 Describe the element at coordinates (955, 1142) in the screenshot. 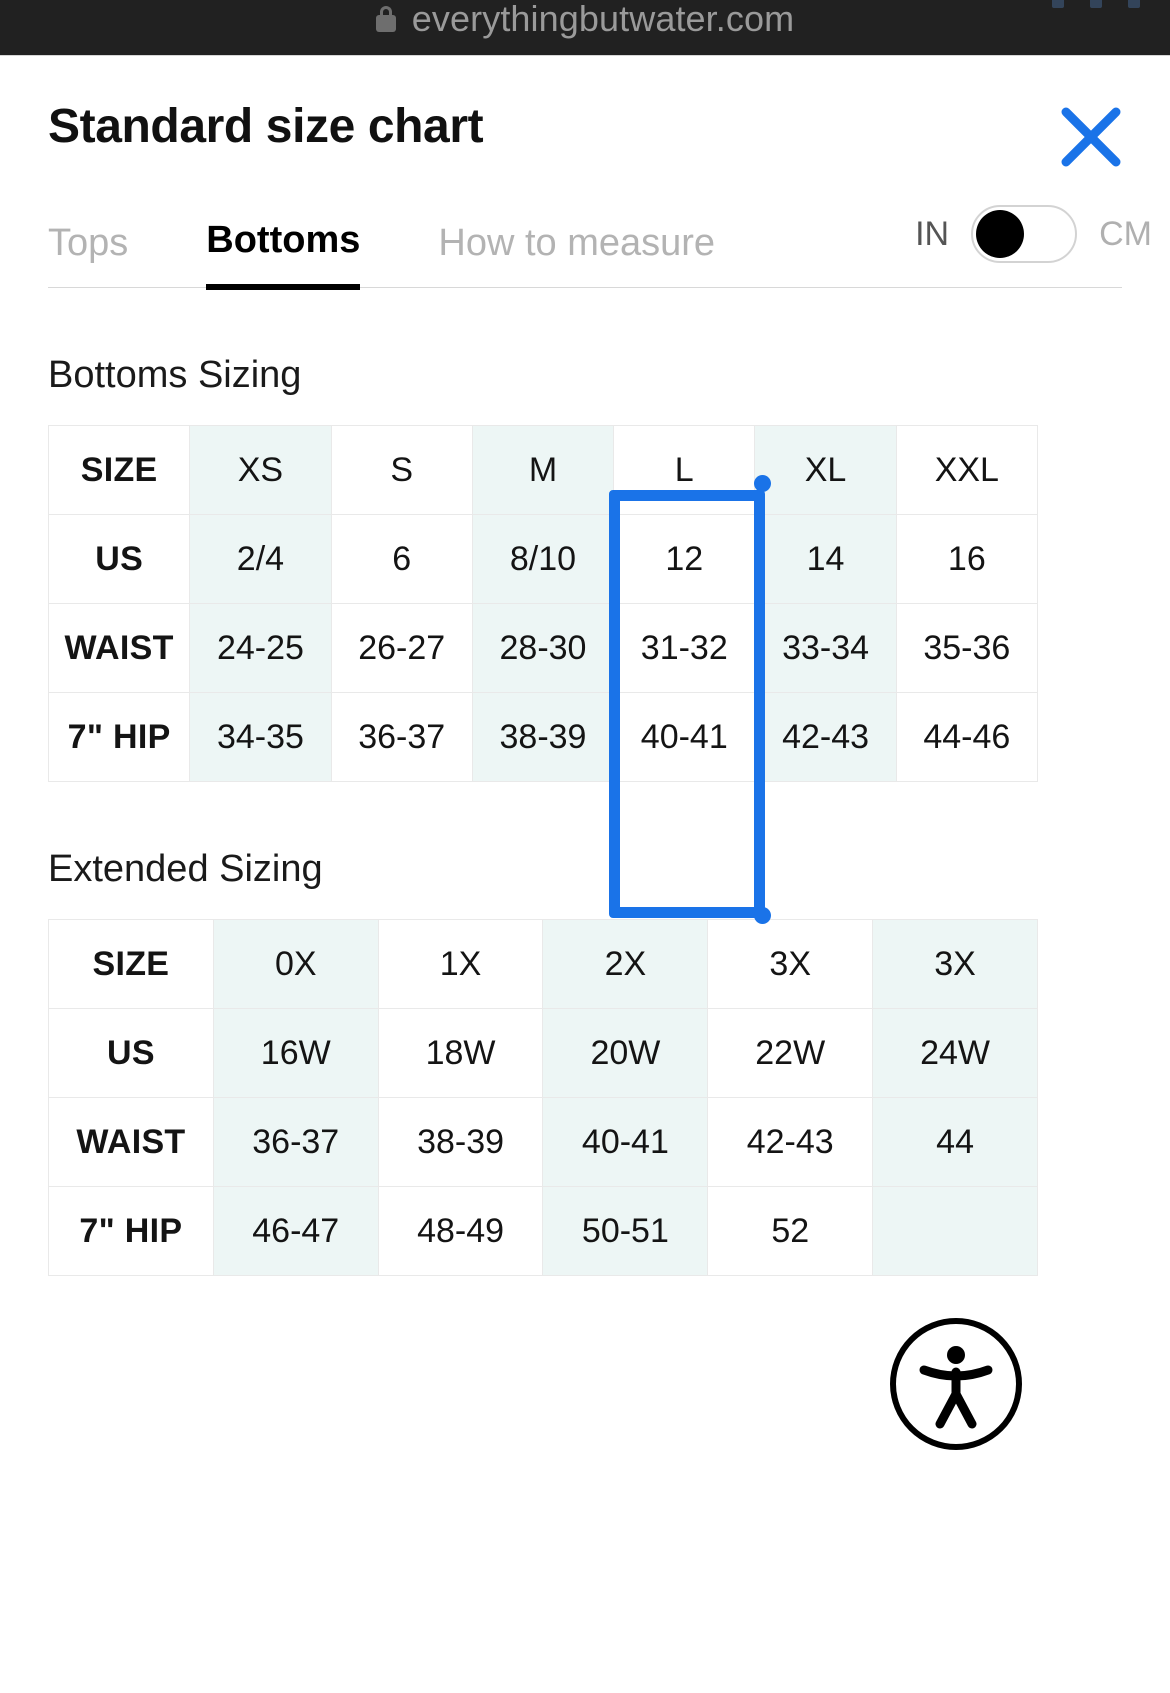

I see `table-cell: 44` at that location.